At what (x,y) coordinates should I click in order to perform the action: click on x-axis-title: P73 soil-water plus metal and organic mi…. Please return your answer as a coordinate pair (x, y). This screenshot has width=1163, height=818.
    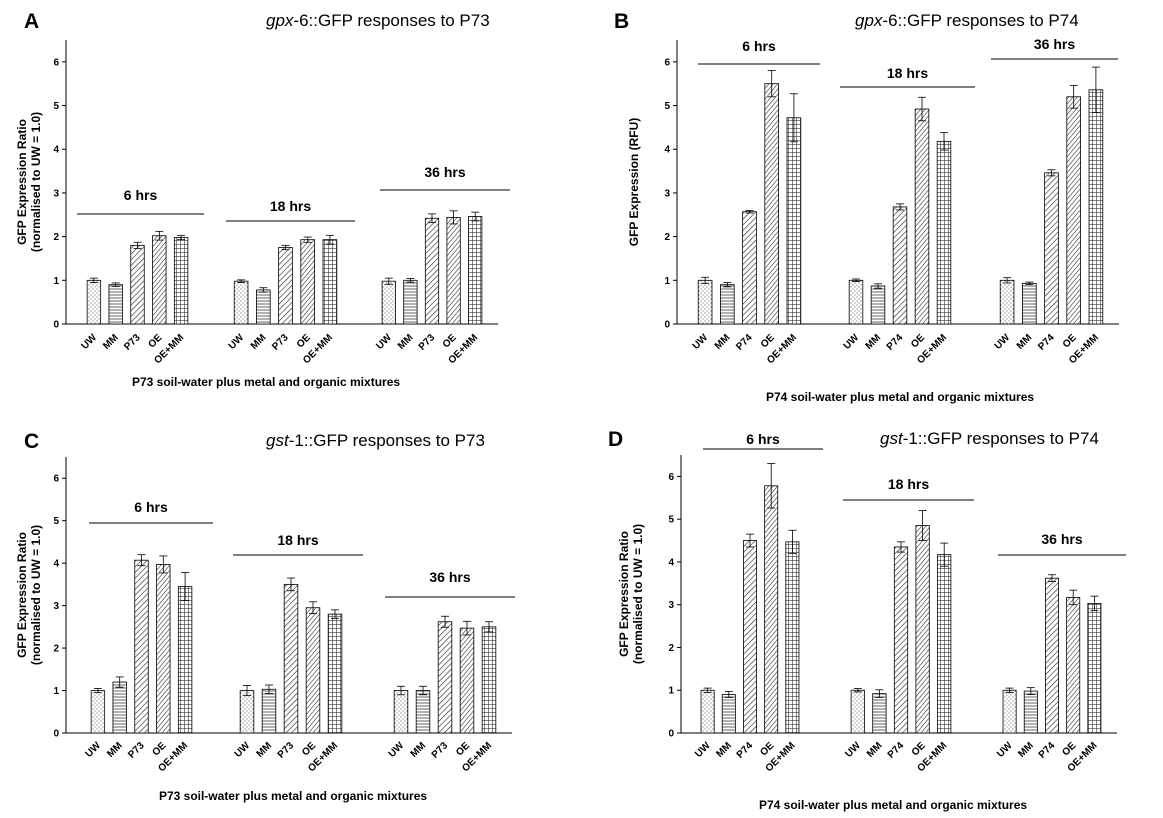
    Looking at the image, I should click on (266, 382).